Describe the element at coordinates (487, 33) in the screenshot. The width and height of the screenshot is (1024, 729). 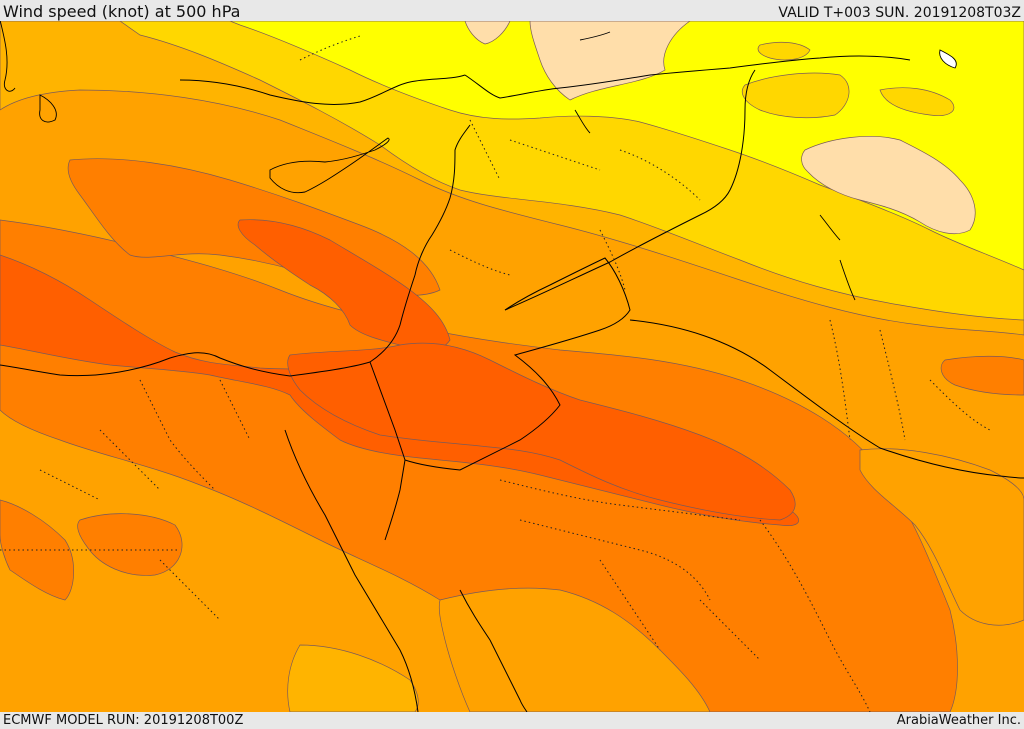
I see `shade-beige-northwest` at that location.